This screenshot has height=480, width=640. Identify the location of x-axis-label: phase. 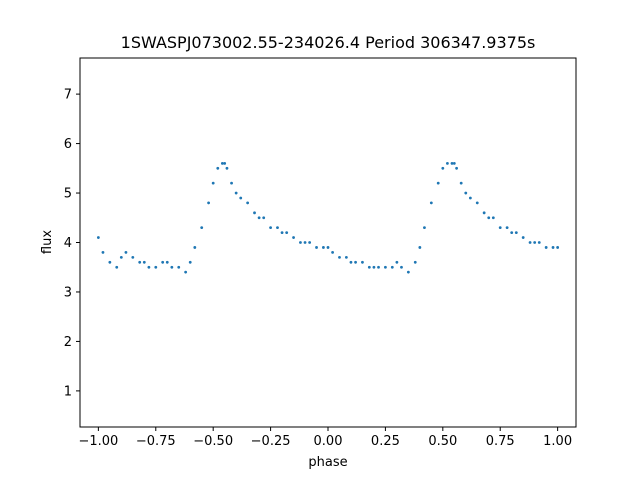
(327, 462).